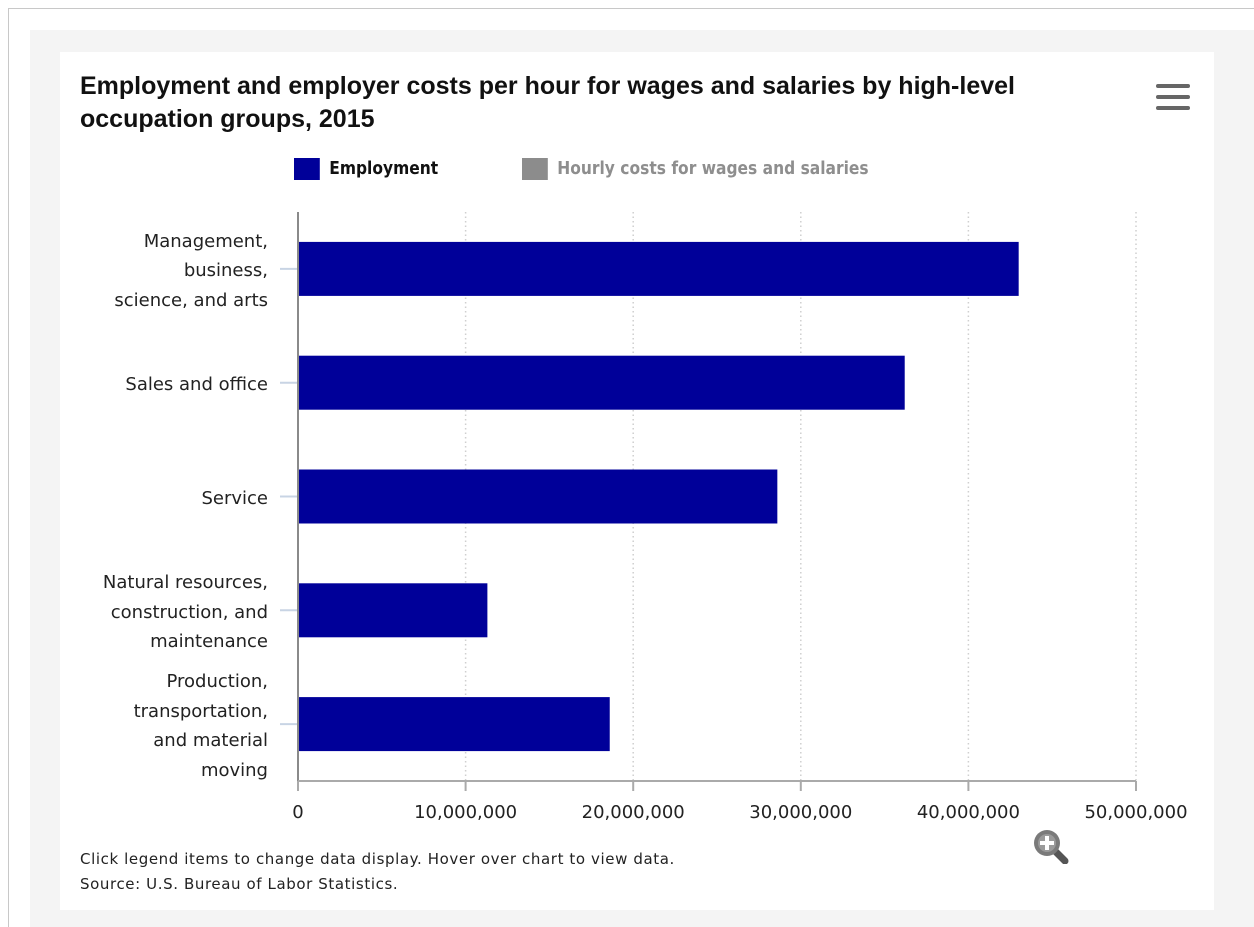  What do you see at coordinates (307, 169) in the screenshot?
I see `legend-swatch-employment` at bounding box center [307, 169].